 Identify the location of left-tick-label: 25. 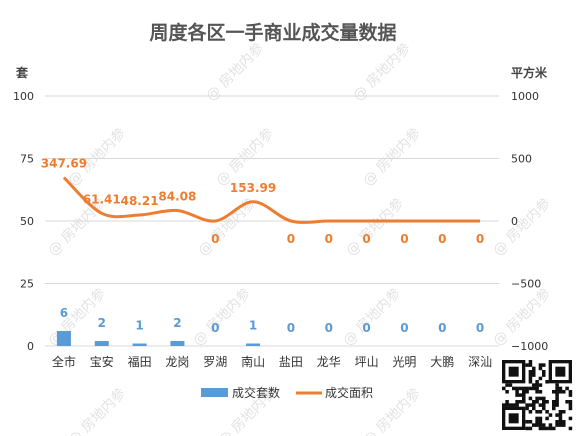
(27, 284).